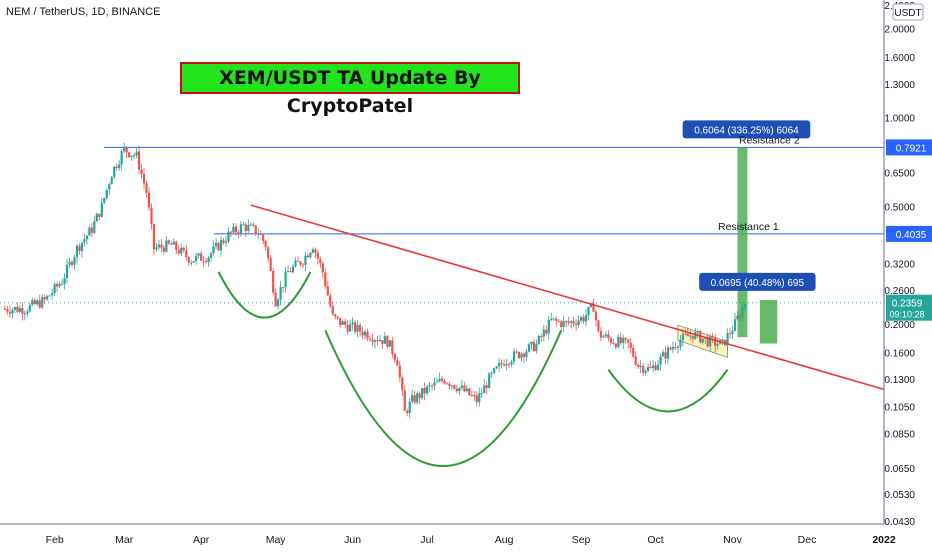 This screenshot has height=555, width=932. I want to click on currency-badge-bg, so click(908, 12).